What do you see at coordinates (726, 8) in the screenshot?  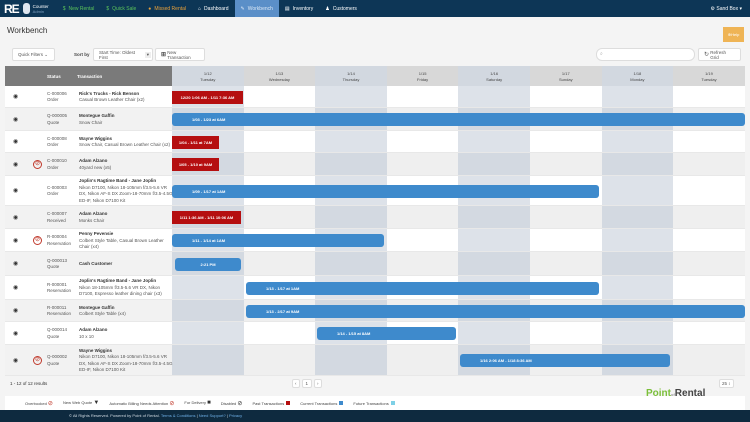 I see `sandbox-menu: ⚙ Sand Box ▾` at bounding box center [726, 8].